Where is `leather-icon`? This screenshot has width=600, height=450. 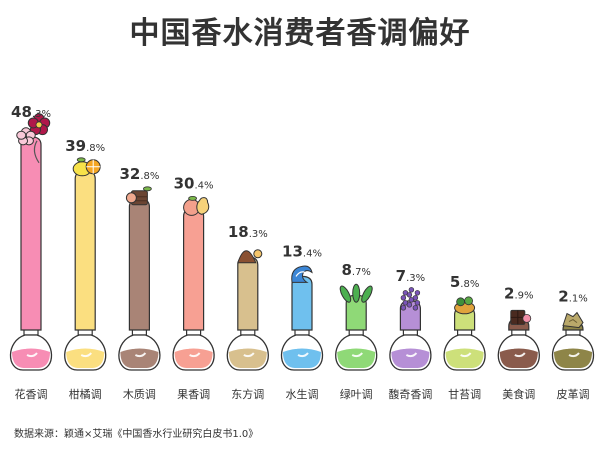 leather-icon is located at coordinates (573, 320).